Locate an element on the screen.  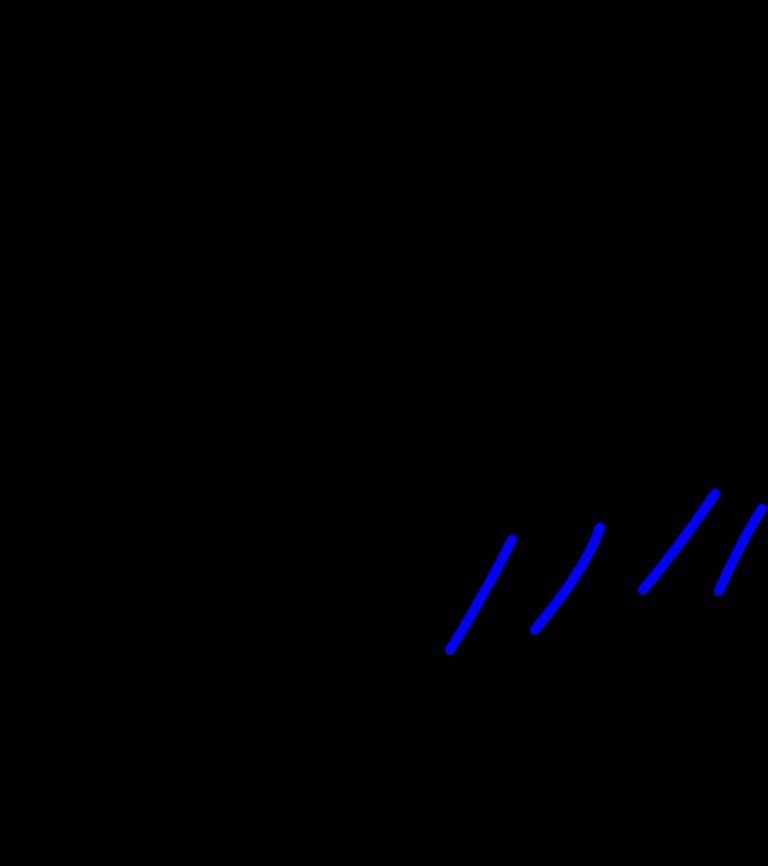
pen-strokes is located at coordinates (606, 572).